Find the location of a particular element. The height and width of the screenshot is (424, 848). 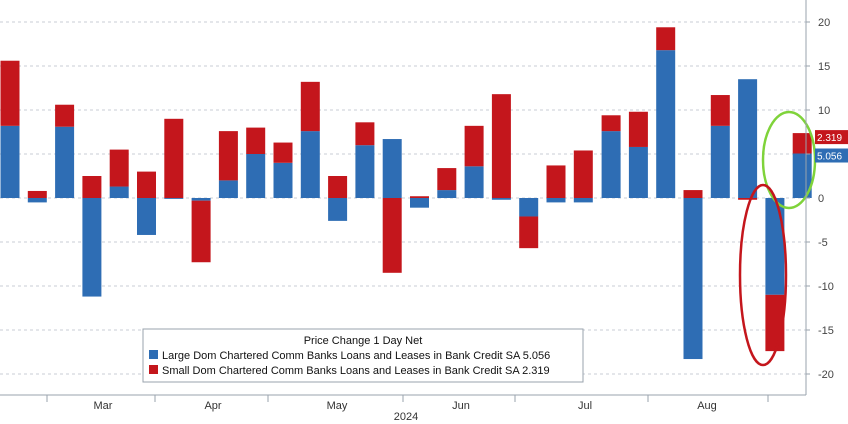

y-tick-label: -5 is located at coordinates (823, 243).